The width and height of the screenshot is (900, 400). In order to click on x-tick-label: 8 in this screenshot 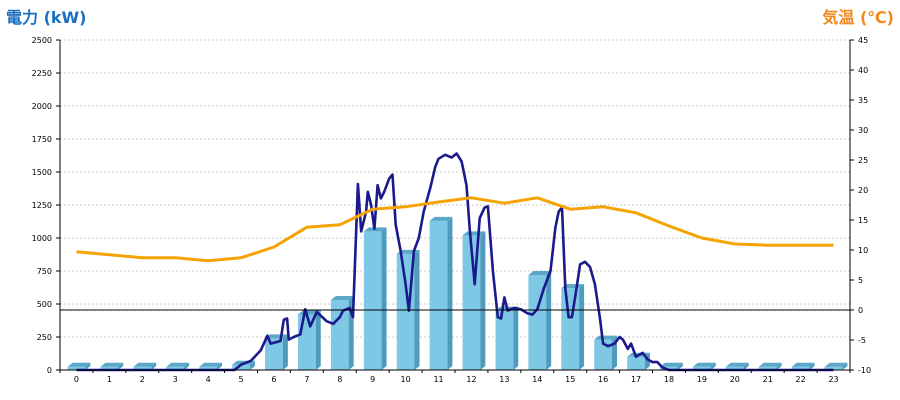, I will do `click(339, 379)`.